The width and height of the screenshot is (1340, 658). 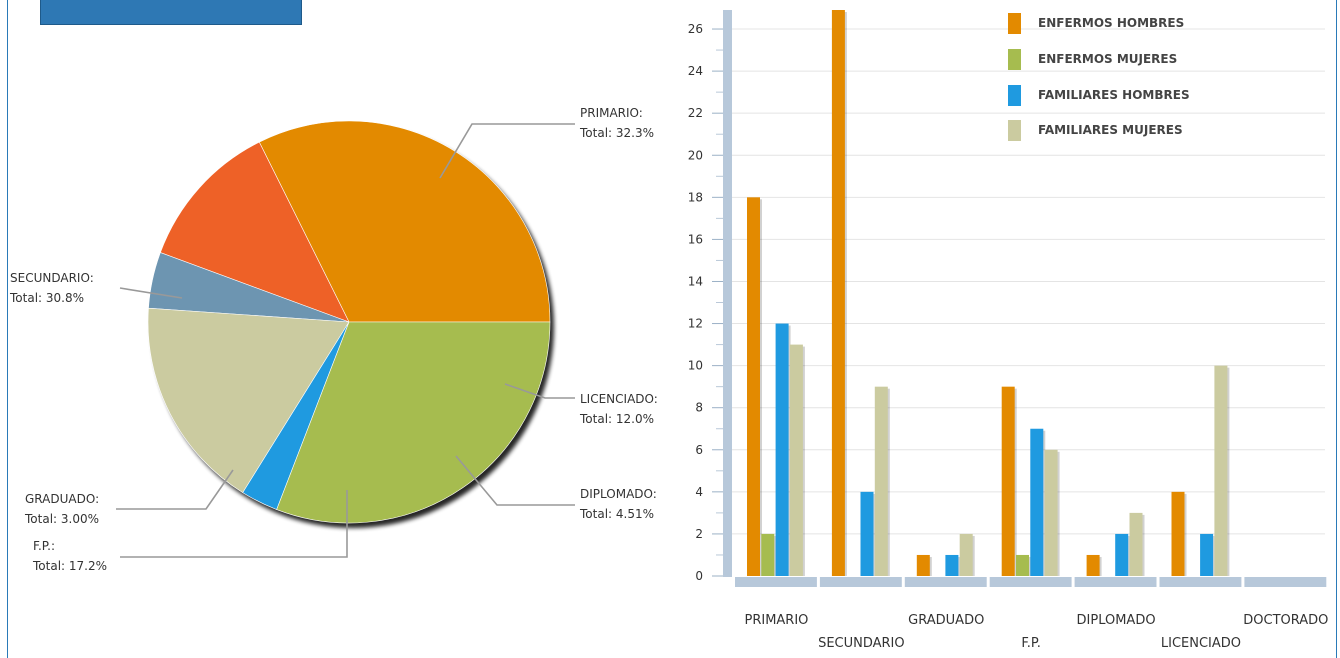 What do you see at coordinates (1110, 130) in the screenshot?
I see `legend-label-familiares-mujeres: FAMILIARES MUJERES` at bounding box center [1110, 130].